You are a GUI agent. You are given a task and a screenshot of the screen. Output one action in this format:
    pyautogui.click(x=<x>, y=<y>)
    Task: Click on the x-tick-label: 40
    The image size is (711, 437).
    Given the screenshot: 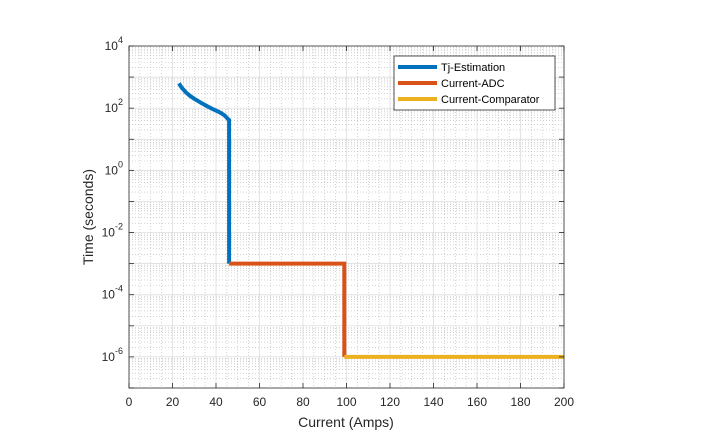 What is the action you would take?
    pyautogui.click(x=216, y=402)
    